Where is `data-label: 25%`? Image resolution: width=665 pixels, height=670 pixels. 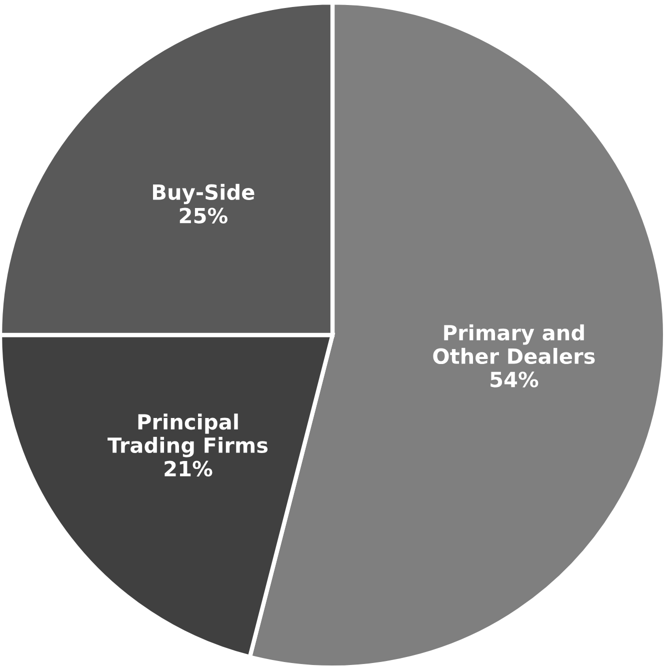
data-label: 25% is located at coordinates (204, 216).